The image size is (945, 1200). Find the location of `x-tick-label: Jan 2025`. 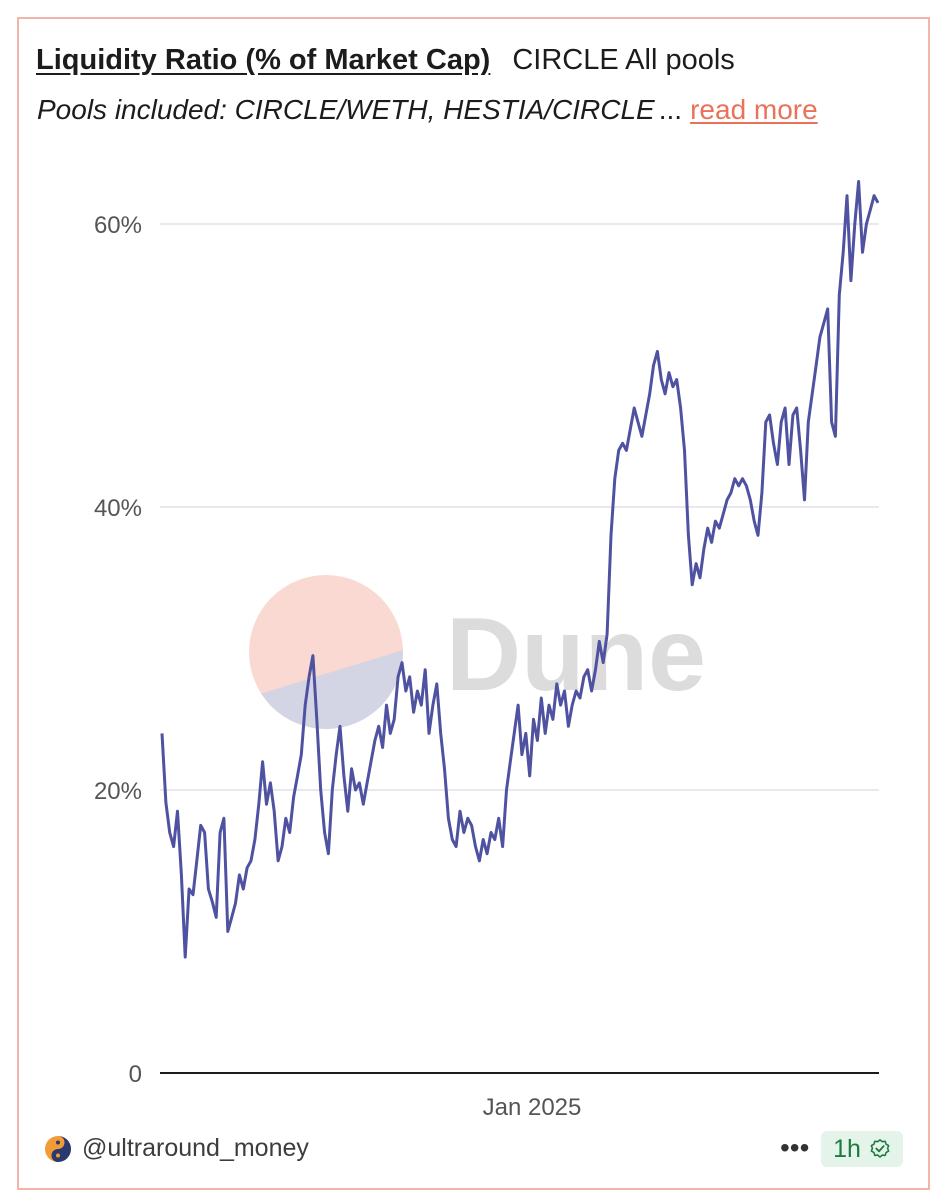

x-tick-label: Jan 2025 is located at coordinates (532, 1107).